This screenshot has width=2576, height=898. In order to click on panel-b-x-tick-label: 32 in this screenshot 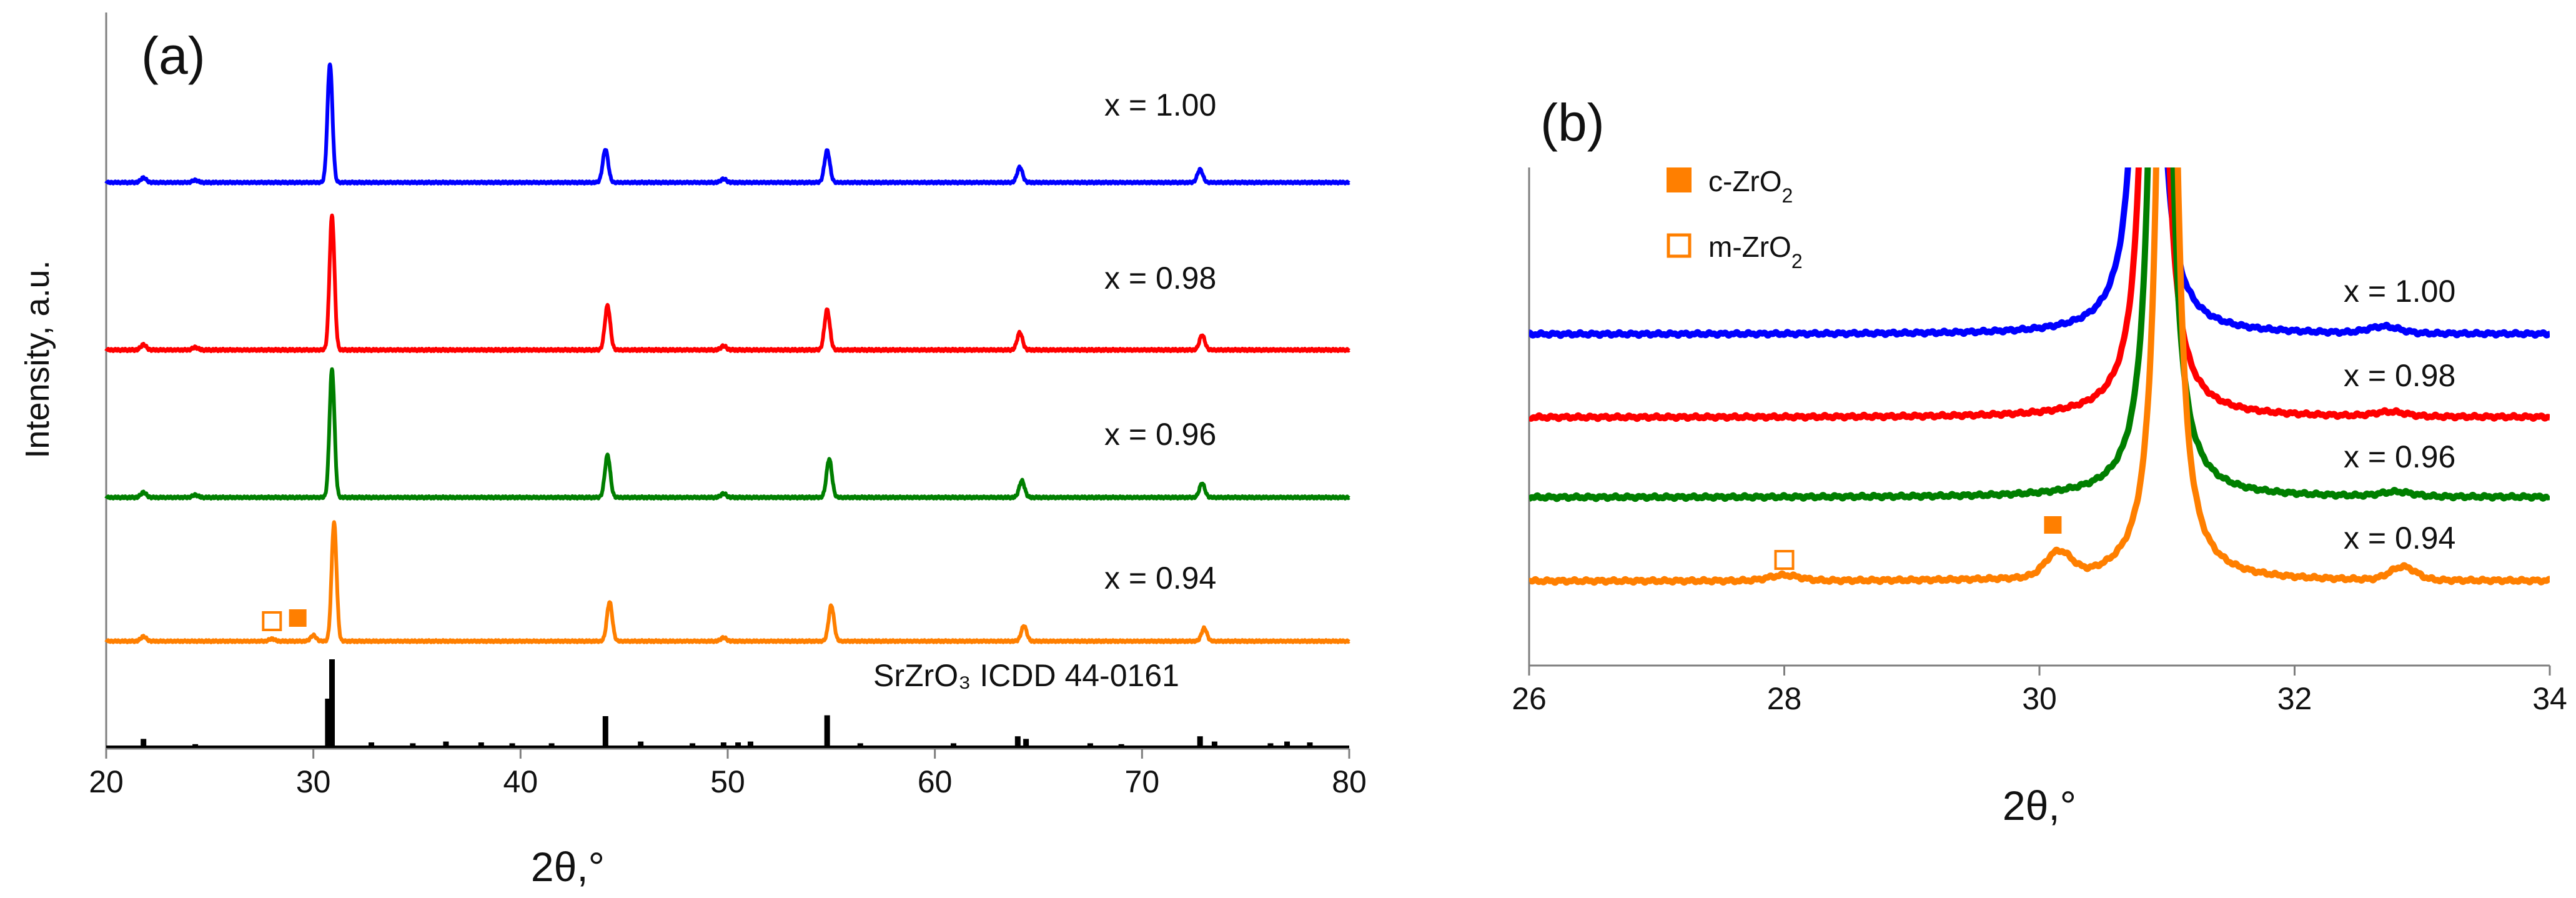, I will do `click(2294, 698)`.